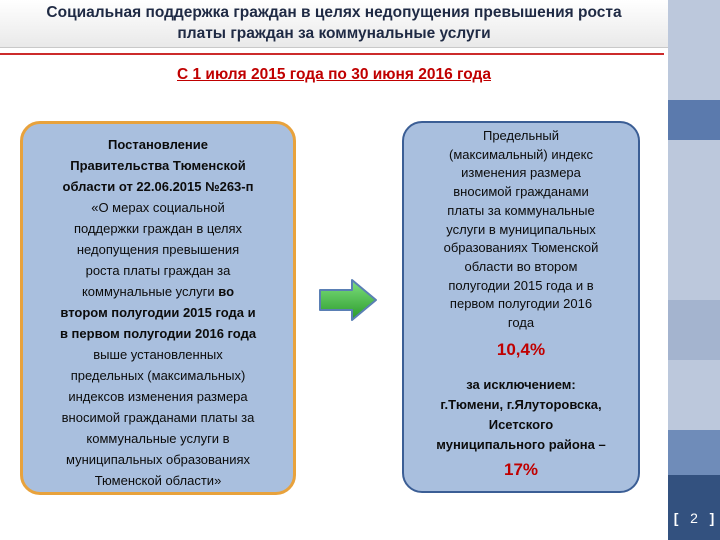  Describe the element at coordinates (521, 248) in the screenshot. I see `index-line: образованиях Тюменской` at that location.